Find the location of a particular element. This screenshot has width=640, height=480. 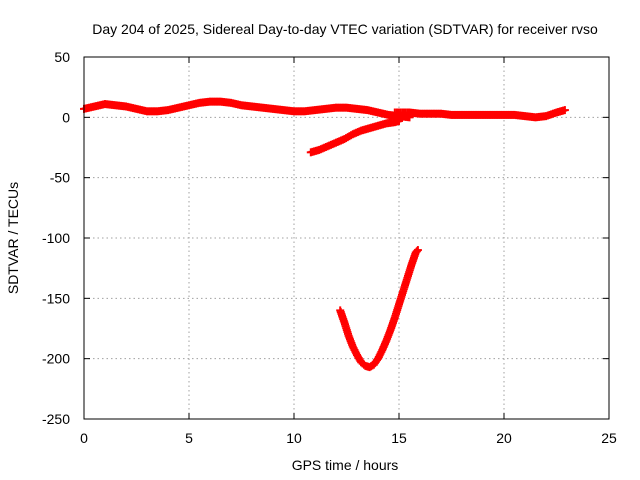

y-tick-label: -50 is located at coordinates (60, 178).